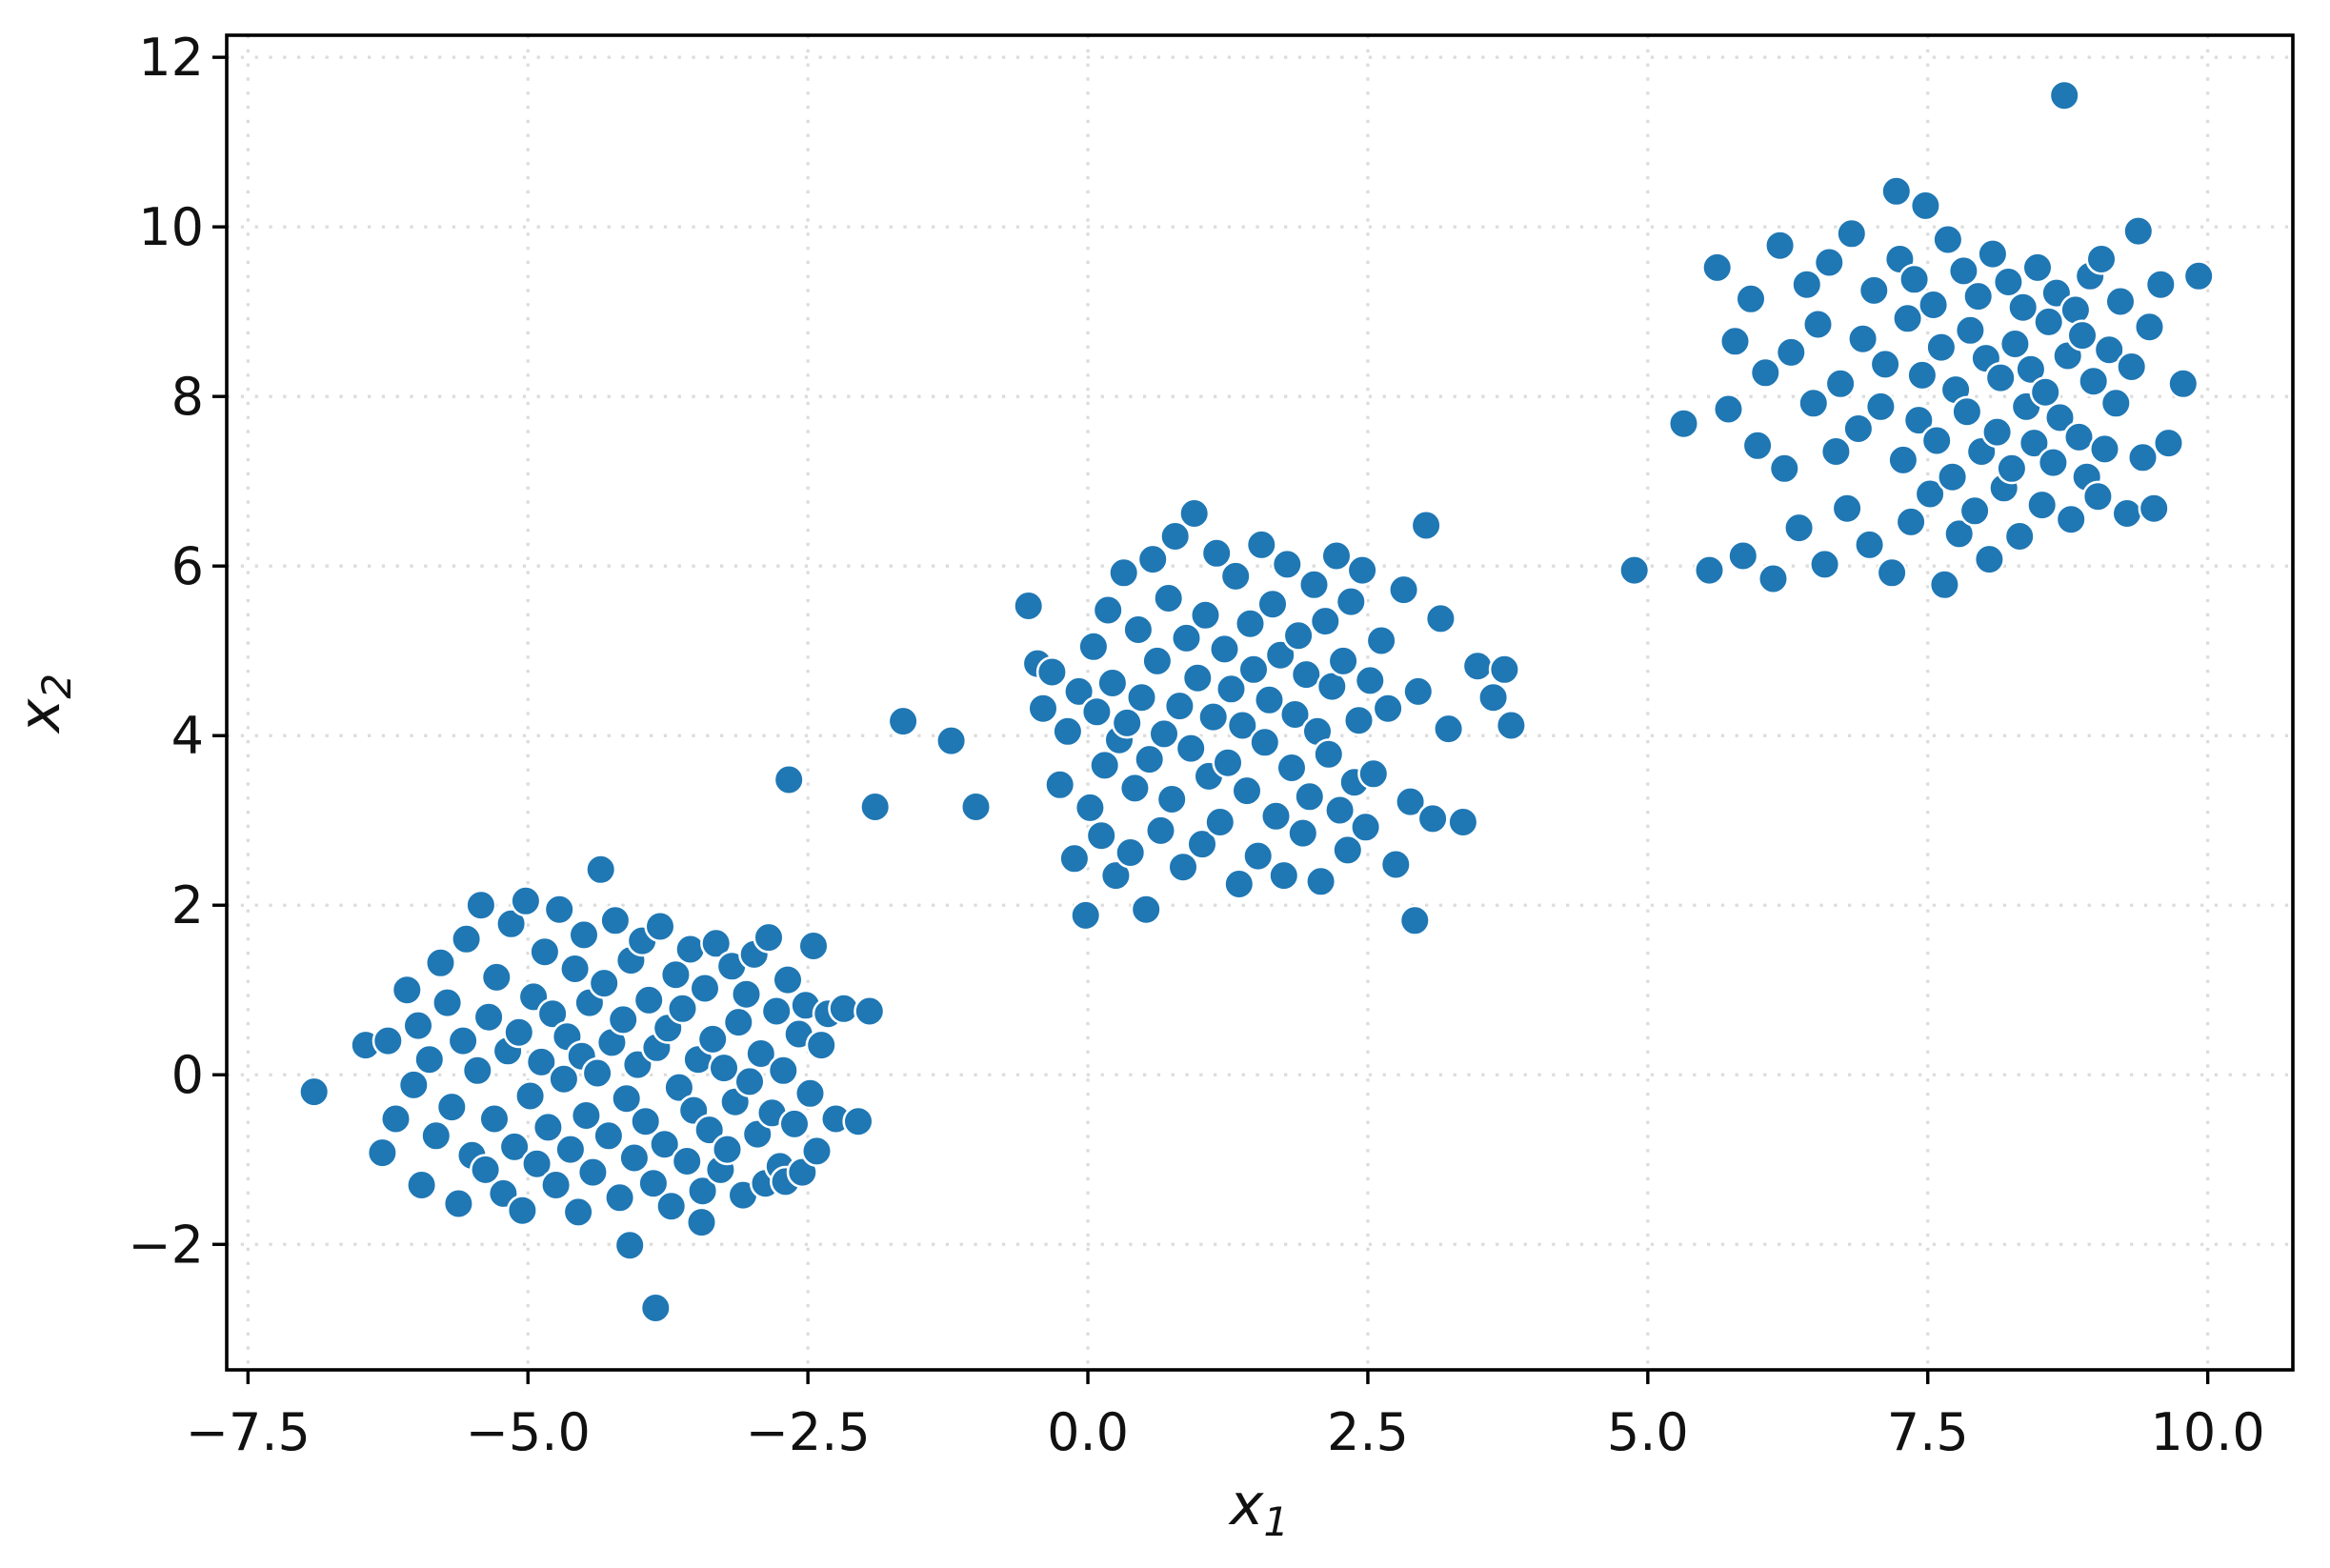 The height and width of the screenshot is (1568, 2330). Describe the element at coordinates (1648, 1432) in the screenshot. I see `x-tick-label: 5.0` at that location.